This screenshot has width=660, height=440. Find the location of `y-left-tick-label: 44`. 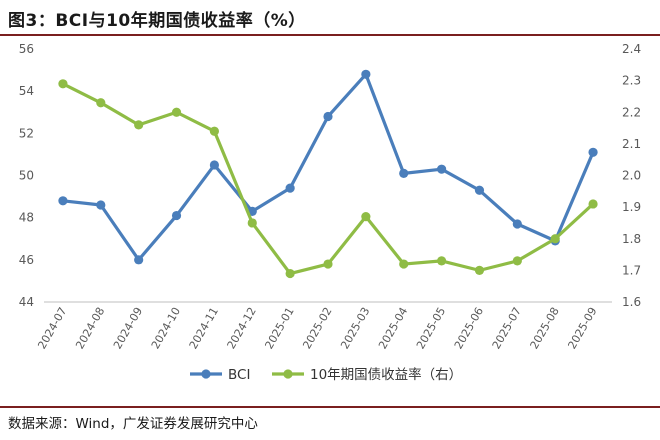

y-left-tick-label: 44 is located at coordinates (26, 302).